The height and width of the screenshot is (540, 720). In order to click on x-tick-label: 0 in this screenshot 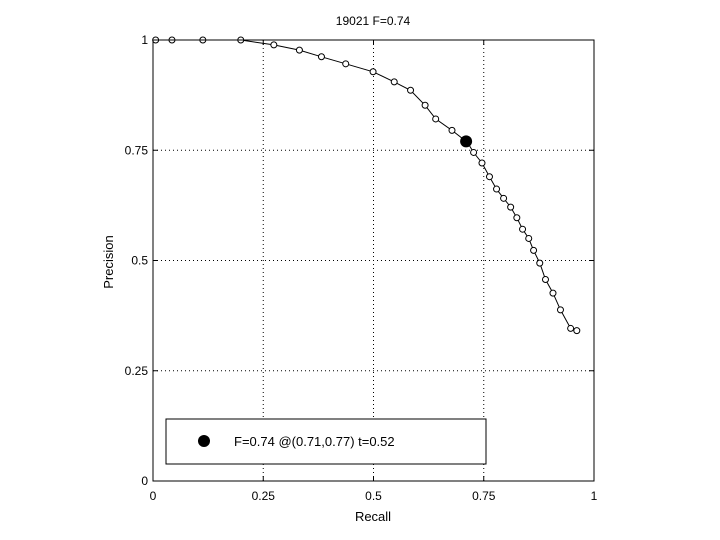, I will do `click(153, 496)`.